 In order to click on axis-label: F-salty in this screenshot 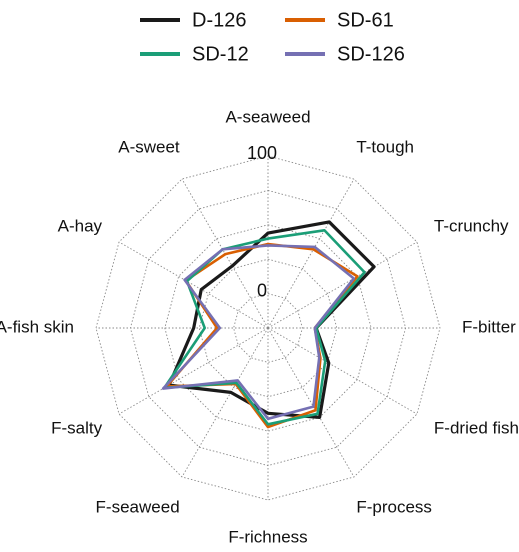, I will do `click(77, 427)`.